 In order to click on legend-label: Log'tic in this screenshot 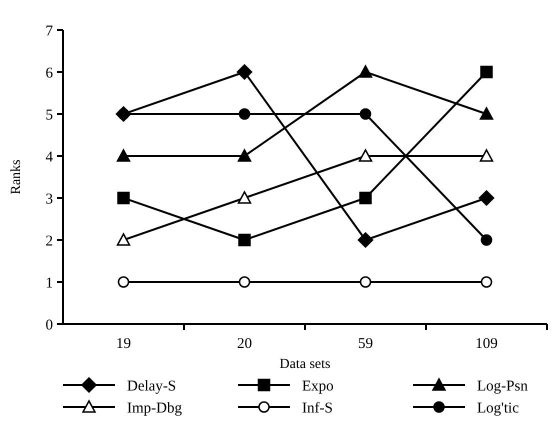, I will do `click(498, 408)`.